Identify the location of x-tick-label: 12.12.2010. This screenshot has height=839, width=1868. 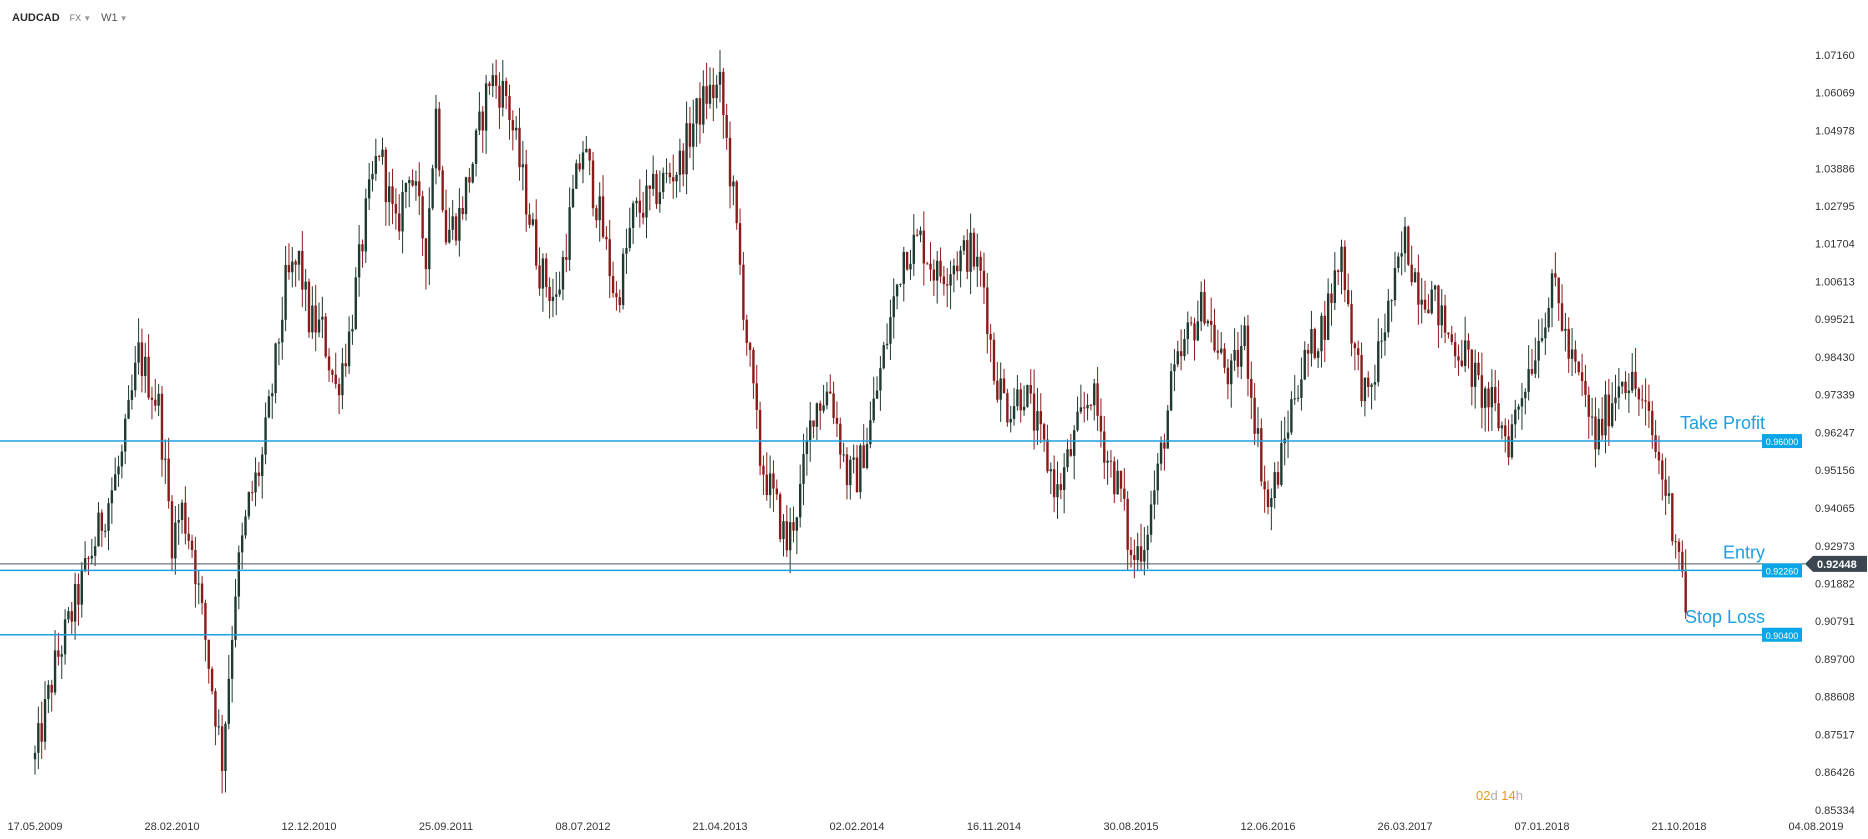
(308, 827).